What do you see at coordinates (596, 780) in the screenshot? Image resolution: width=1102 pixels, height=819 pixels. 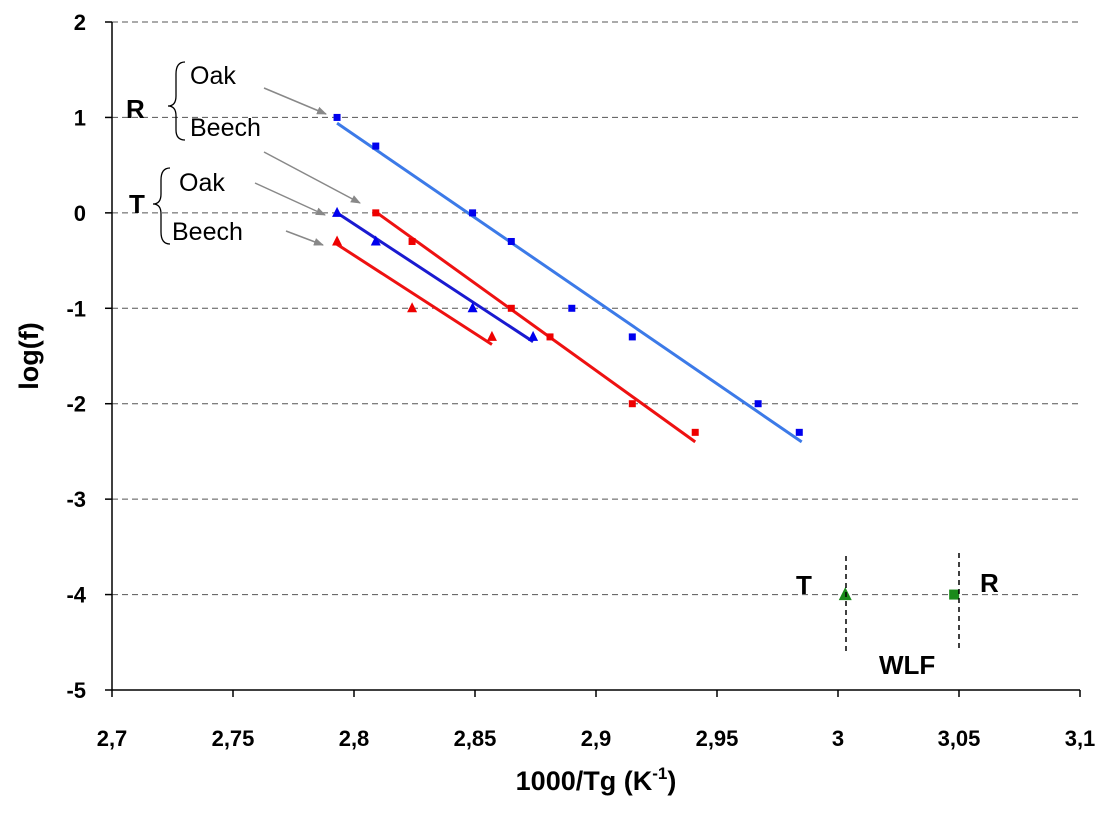 I see `x-axis-title: 1000/Tg (K-1)` at bounding box center [596, 780].